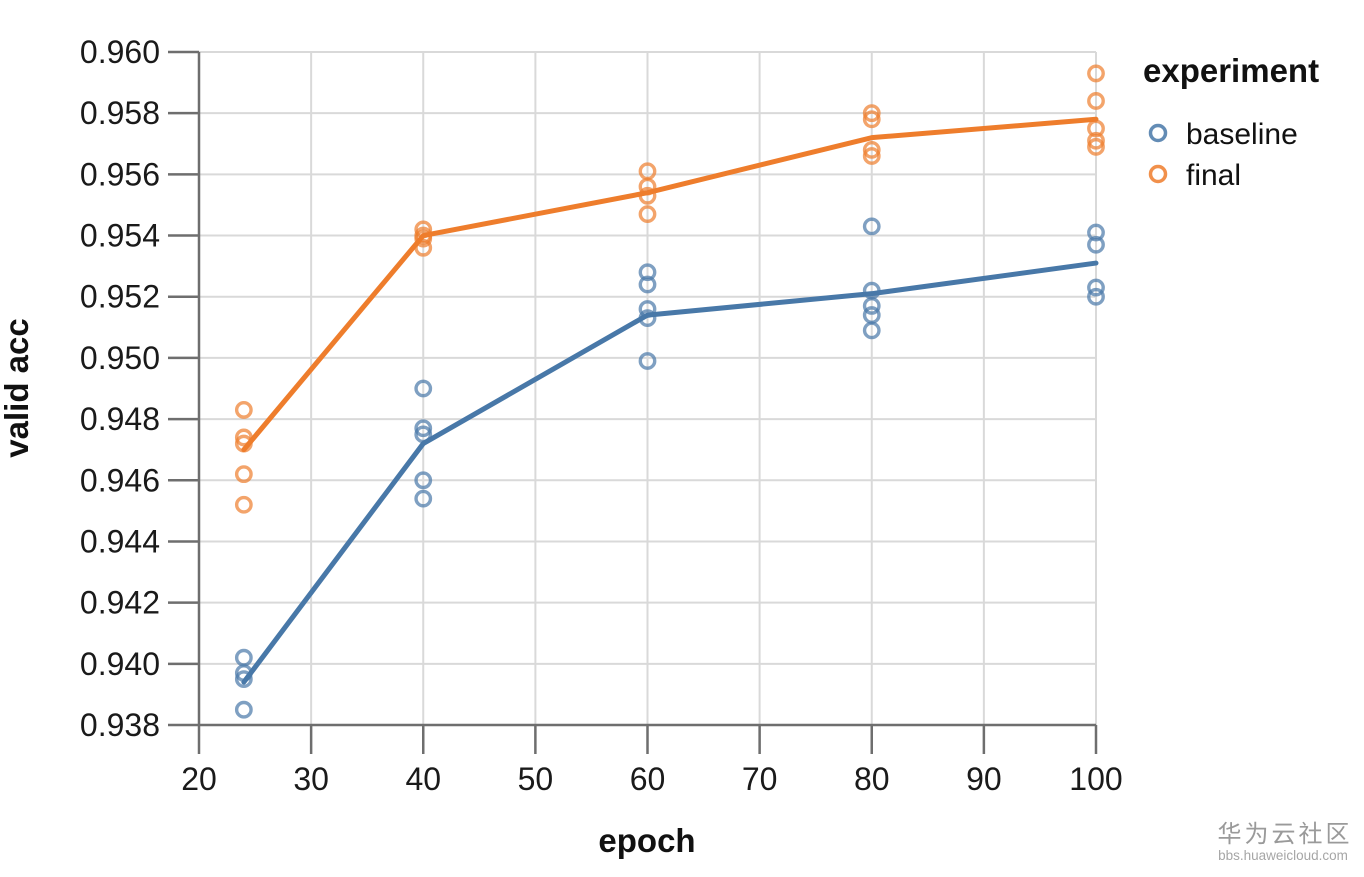 This screenshot has height=877, width=1364. Describe the element at coordinates (120, 480) in the screenshot. I see `y-tick-label: 0.946` at that location.